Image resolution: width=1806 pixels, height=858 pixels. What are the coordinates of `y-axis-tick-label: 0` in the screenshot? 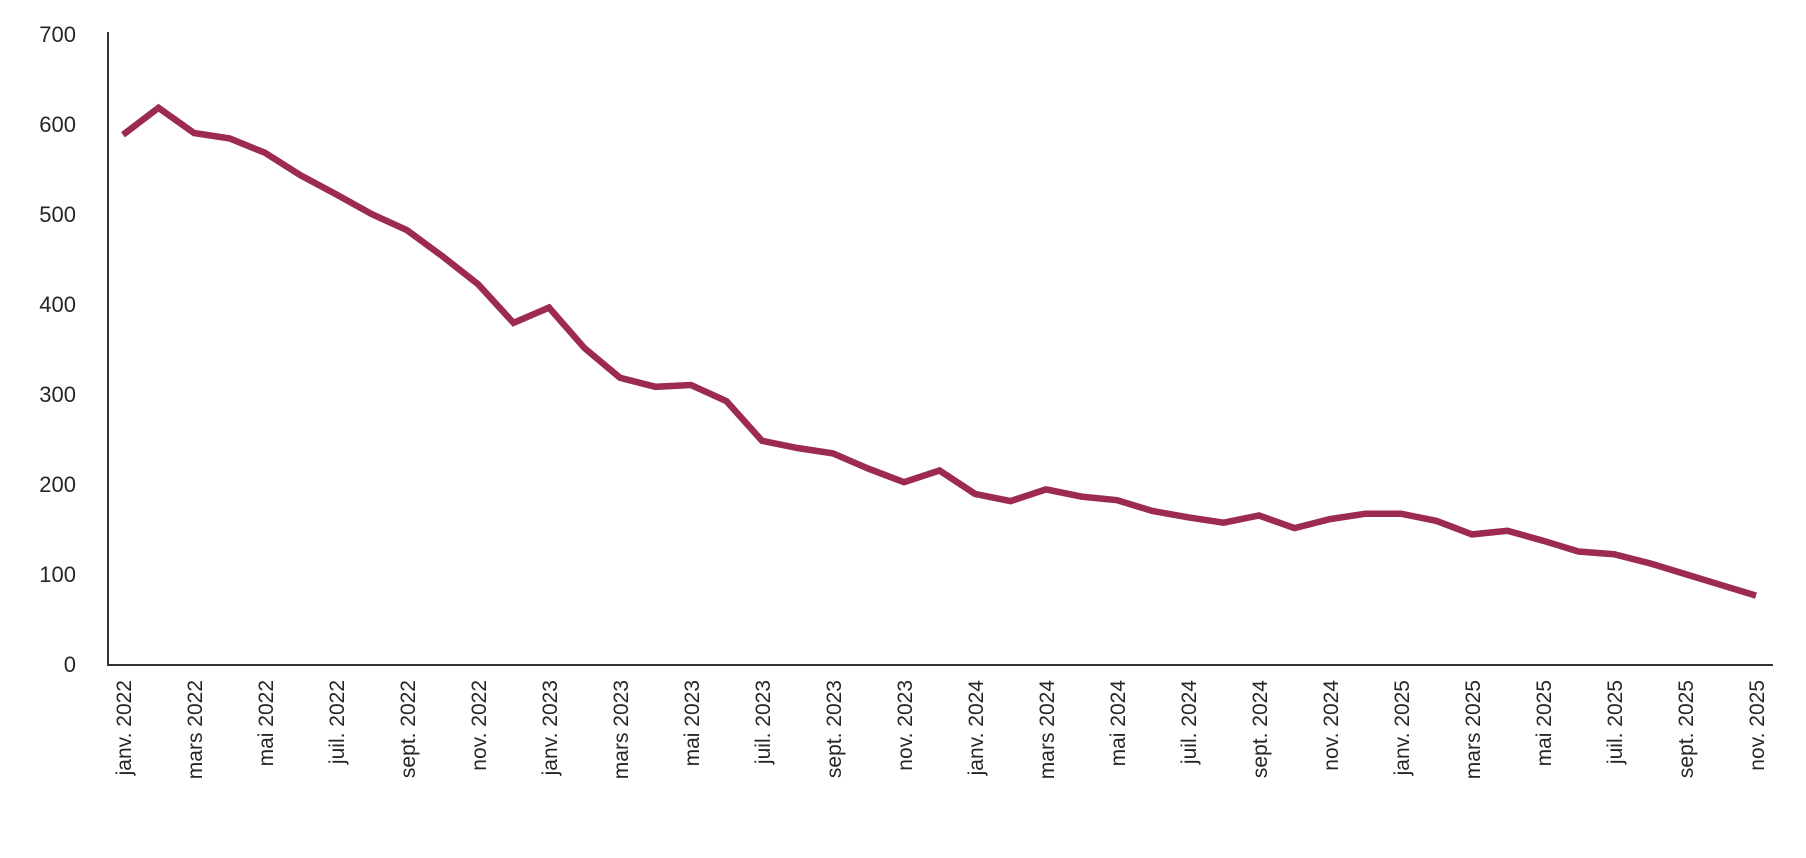 It's located at (70, 664).